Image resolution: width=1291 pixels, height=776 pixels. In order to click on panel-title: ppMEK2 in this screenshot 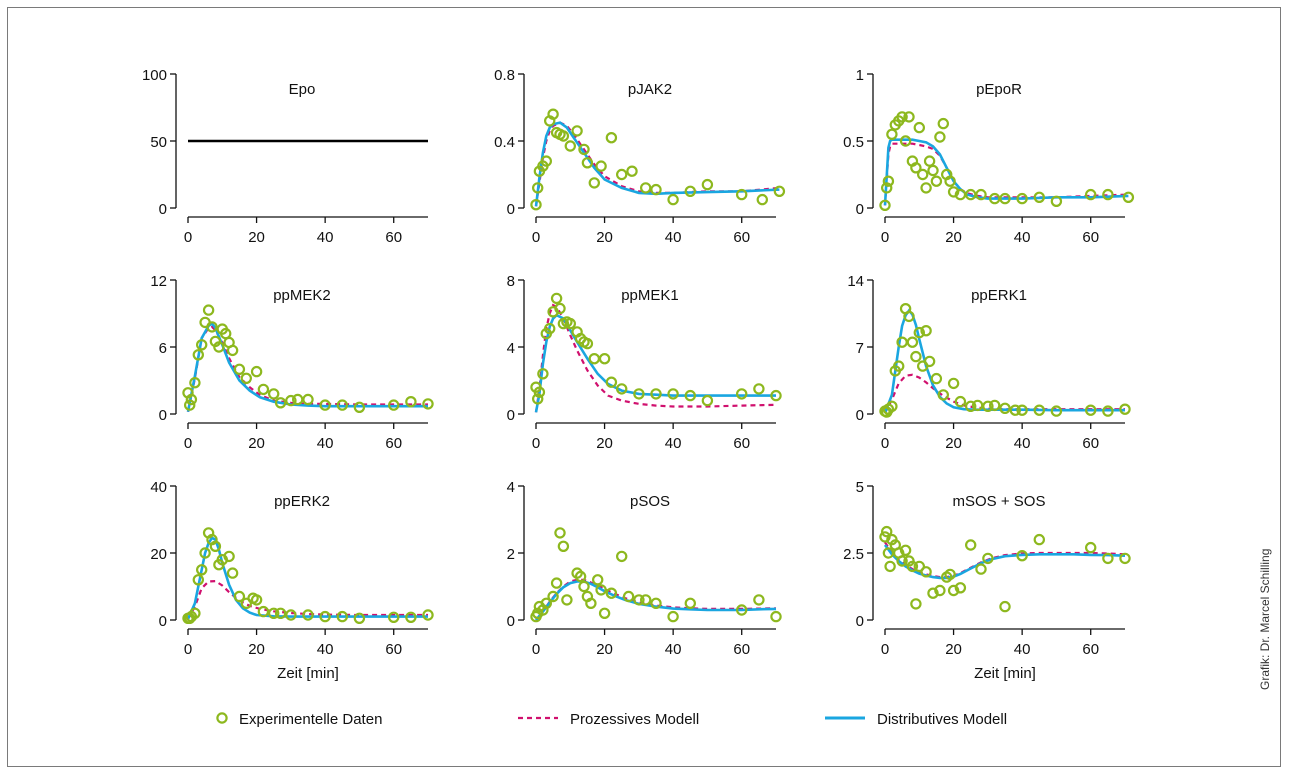, I will do `click(302, 295)`.